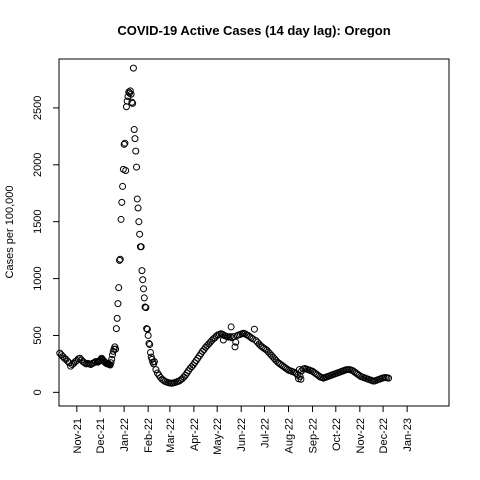  Describe the element at coordinates (78, 435) in the screenshot. I see `x-tick-label: Nov-21` at that location.